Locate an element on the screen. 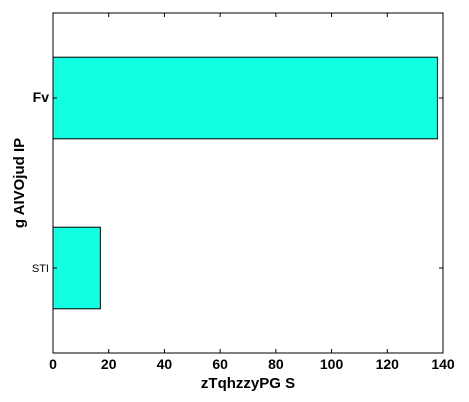  x-tick-label: 100 is located at coordinates (332, 364).